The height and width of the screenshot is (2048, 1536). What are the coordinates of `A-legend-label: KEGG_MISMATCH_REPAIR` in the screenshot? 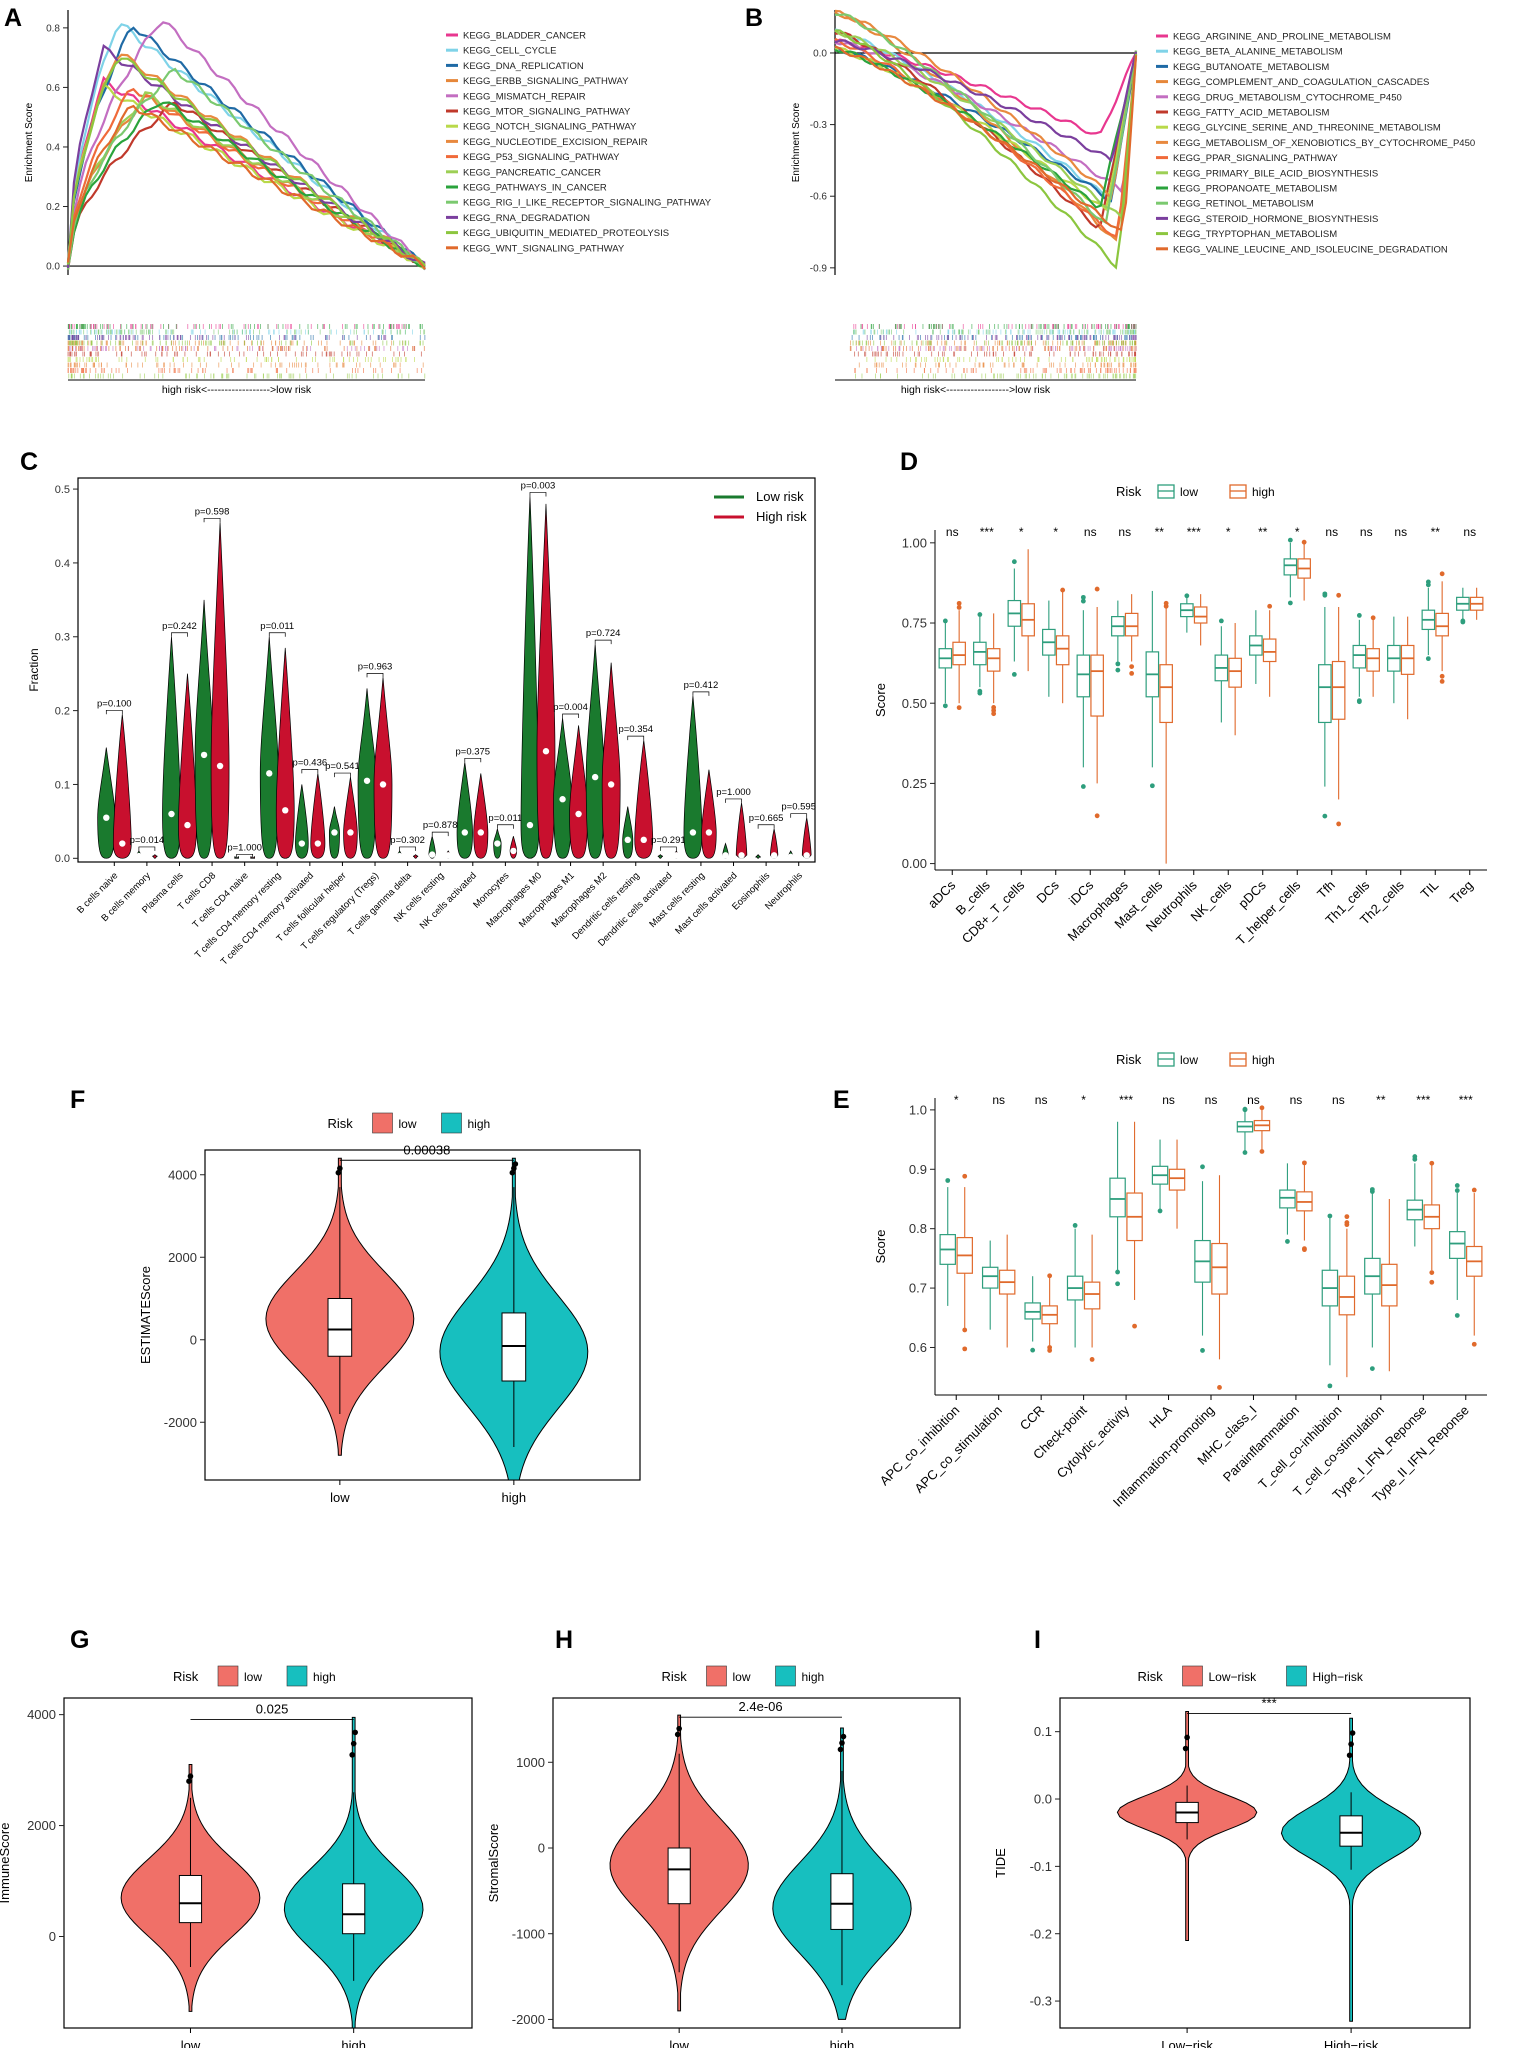 It's located at (524, 96).